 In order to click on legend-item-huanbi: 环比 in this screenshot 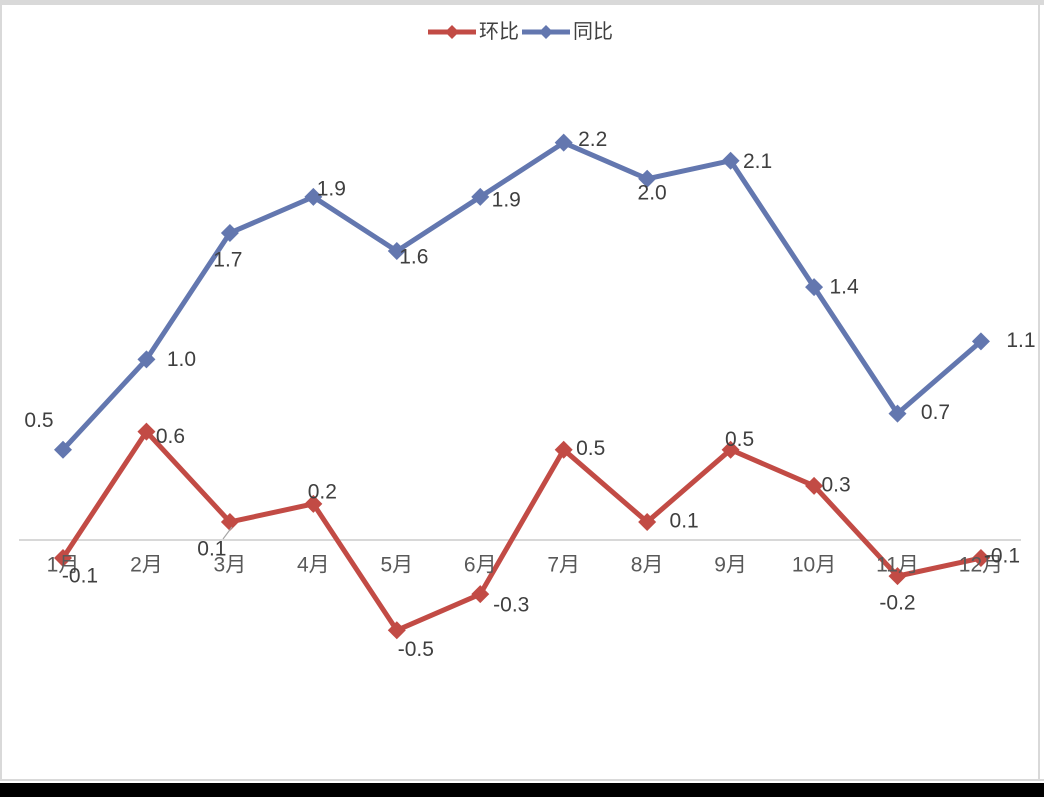, I will do `click(475, 32)`.